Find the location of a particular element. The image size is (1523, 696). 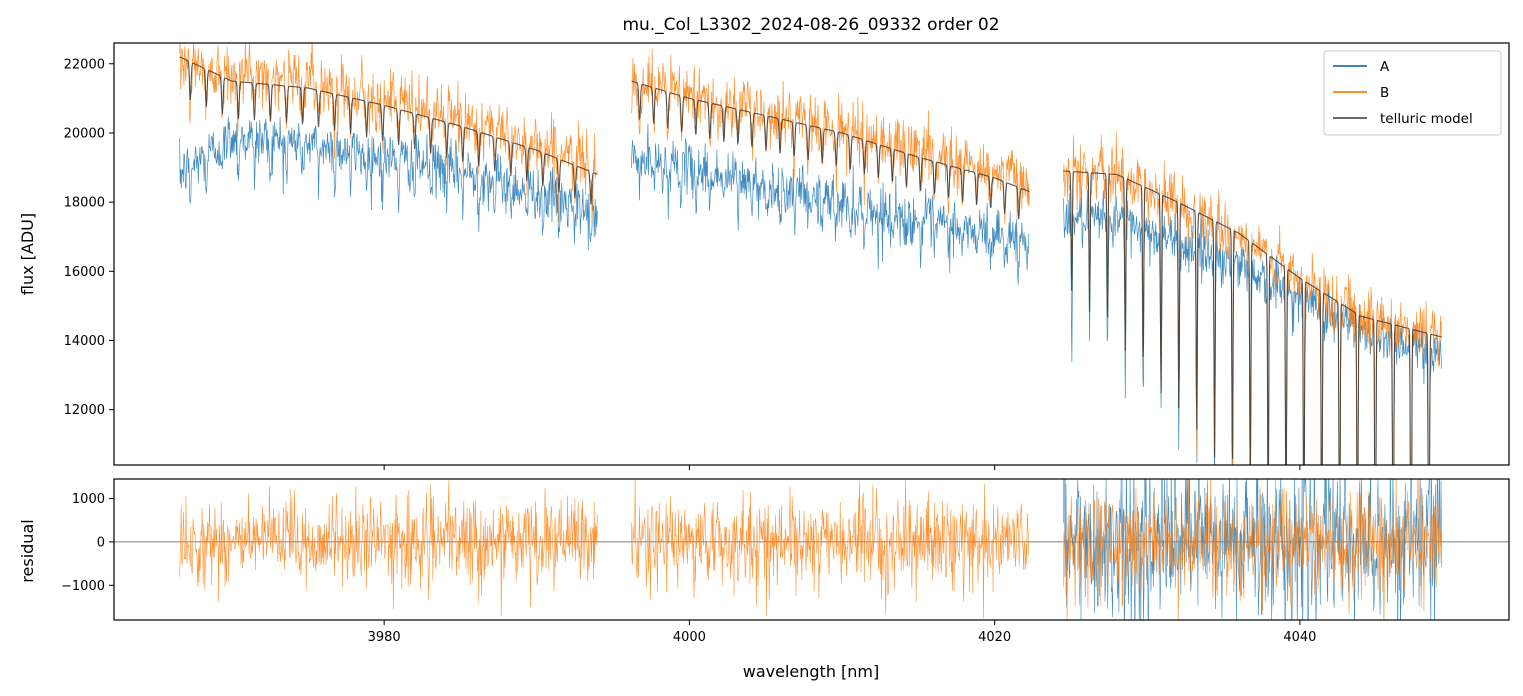

x-tick-label: 4020 is located at coordinates (994, 637).